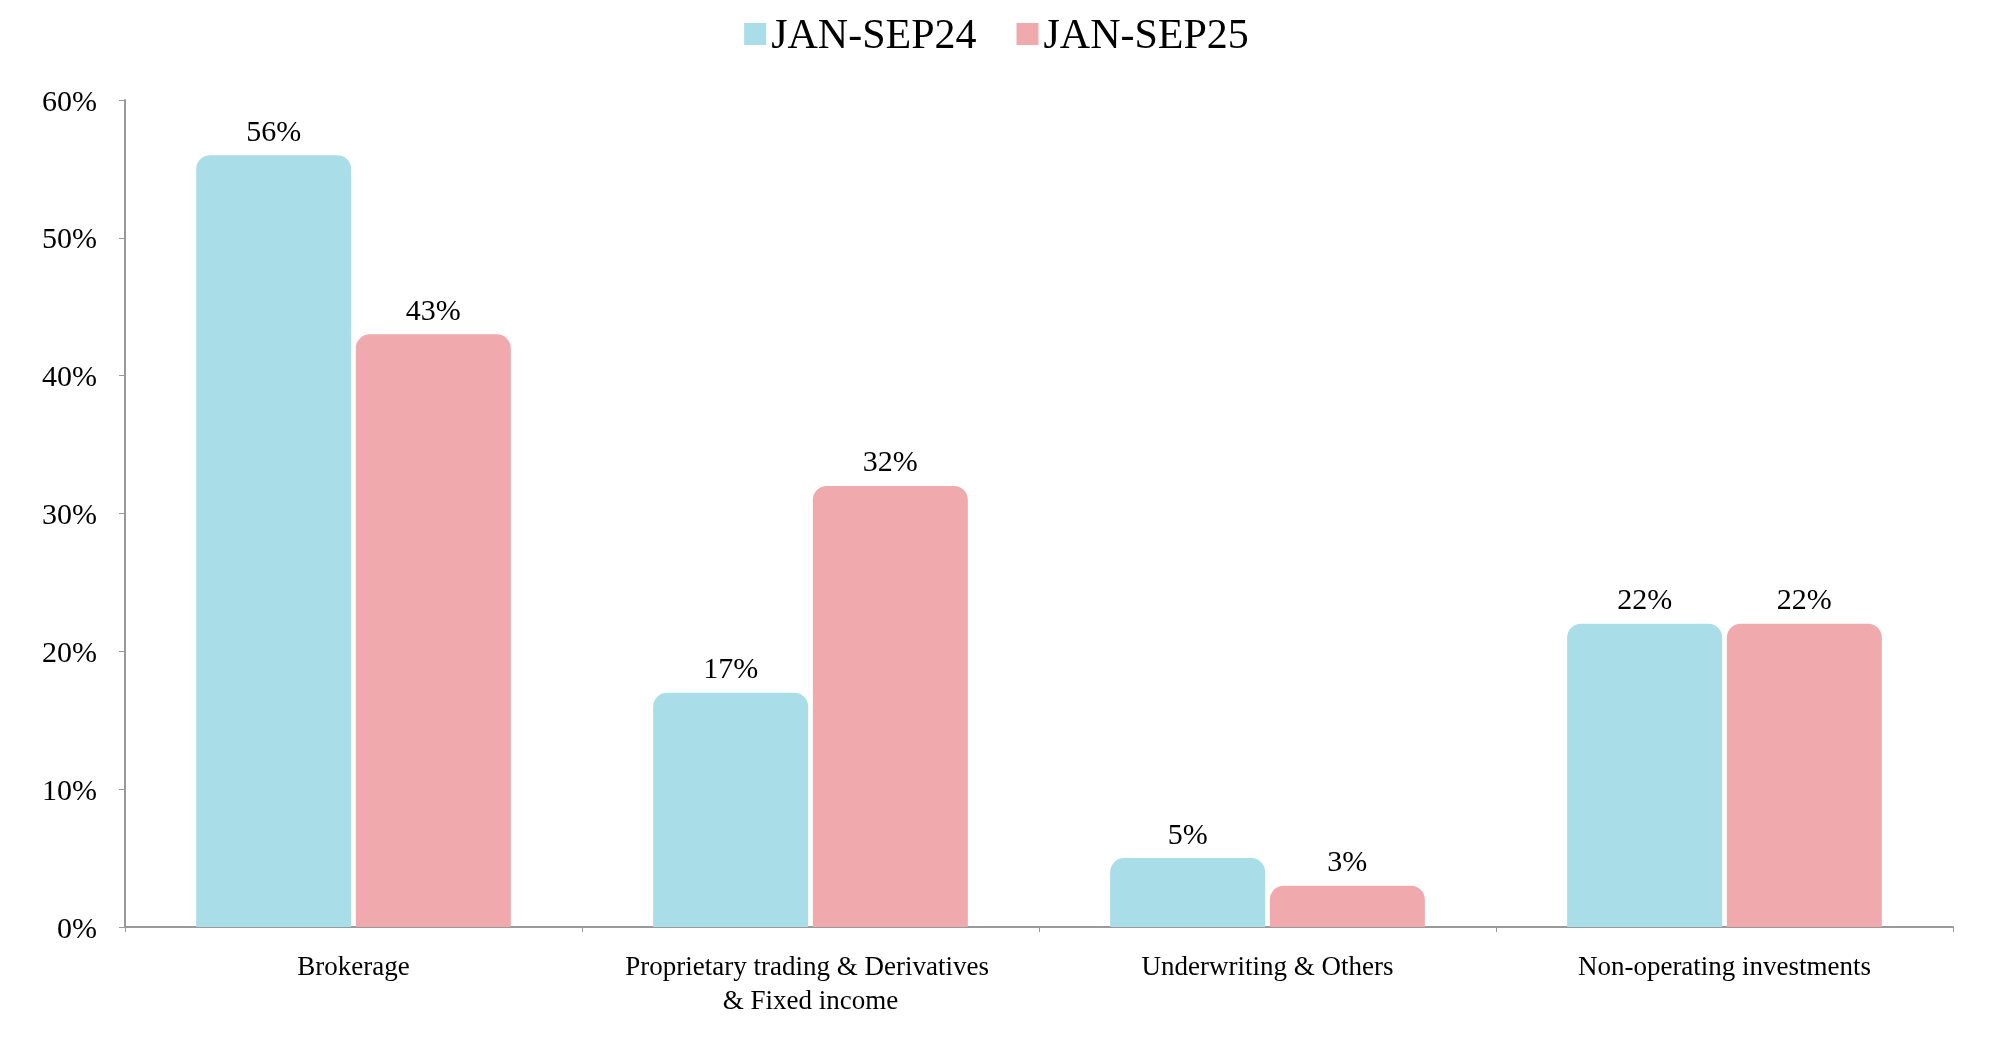 Image resolution: width=1993 pixels, height=1037 pixels. I want to click on x-tick-label: Proprietary trading & Derivatives & Fixed income, so click(810, 983).